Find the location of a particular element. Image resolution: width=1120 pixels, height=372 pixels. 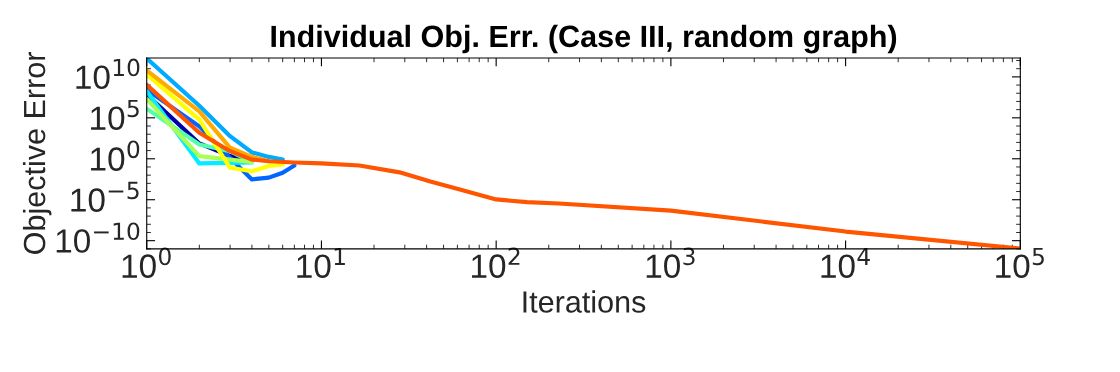

y-tick-label: 10$^{10}$ is located at coordinates (108, 74).